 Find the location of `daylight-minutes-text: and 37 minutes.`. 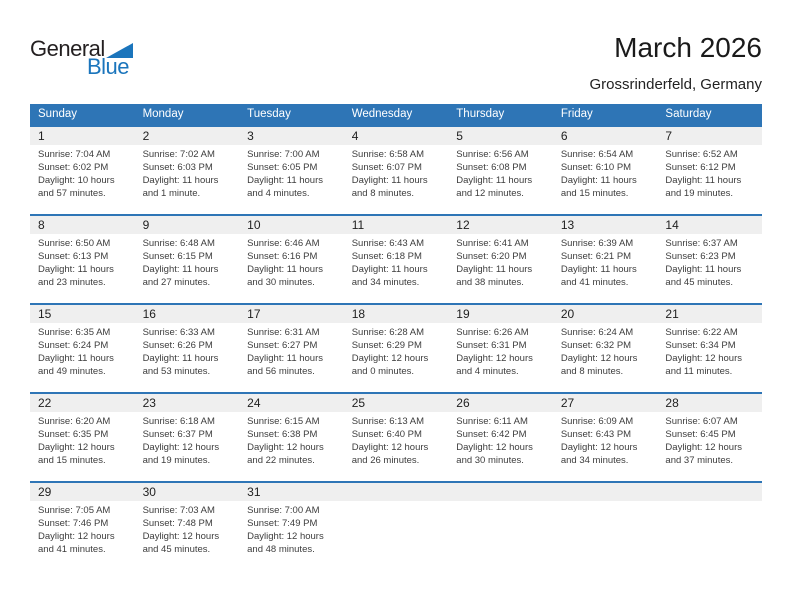

daylight-minutes-text: and 37 minutes. is located at coordinates (699, 460).